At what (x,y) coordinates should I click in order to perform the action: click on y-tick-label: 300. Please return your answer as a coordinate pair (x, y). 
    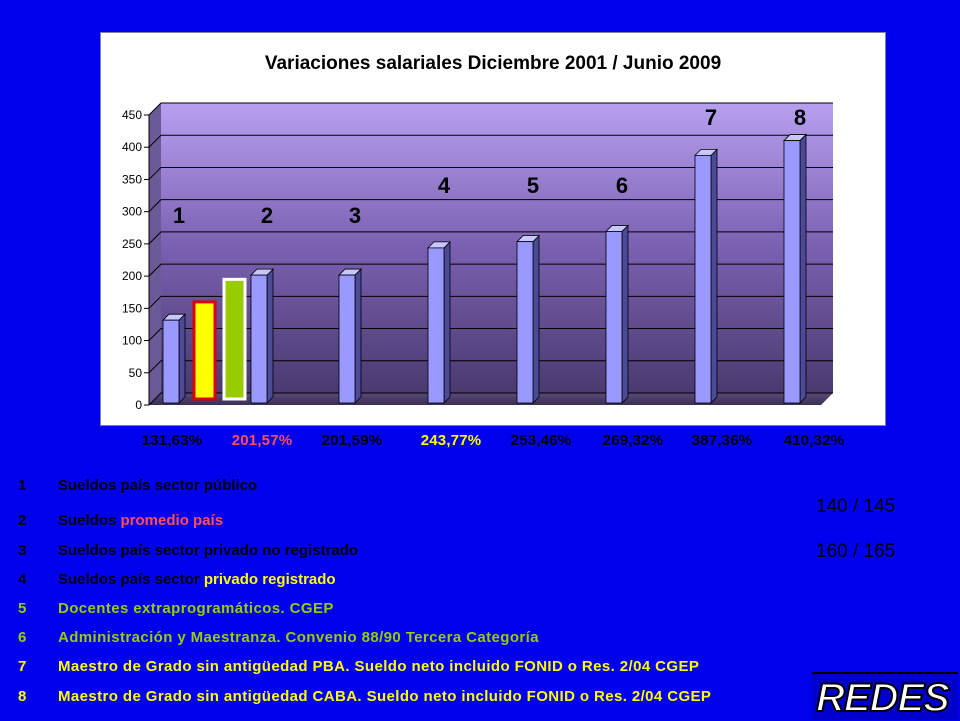
    Looking at the image, I should click on (132, 212).